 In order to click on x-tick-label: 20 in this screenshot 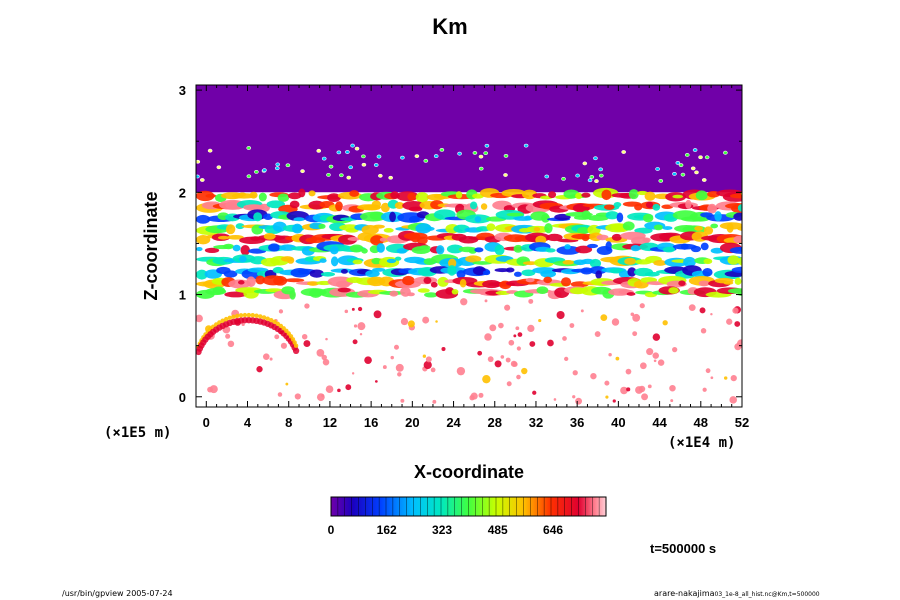, I will do `click(412, 422)`.